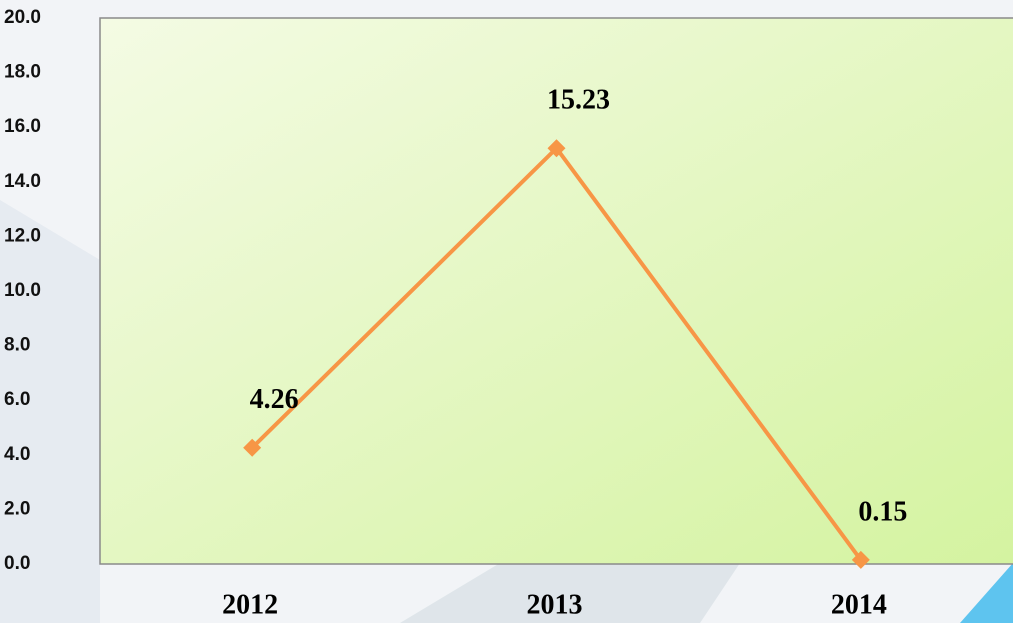  What do you see at coordinates (882, 511) in the screenshot?
I see `data-label: 0.15` at bounding box center [882, 511].